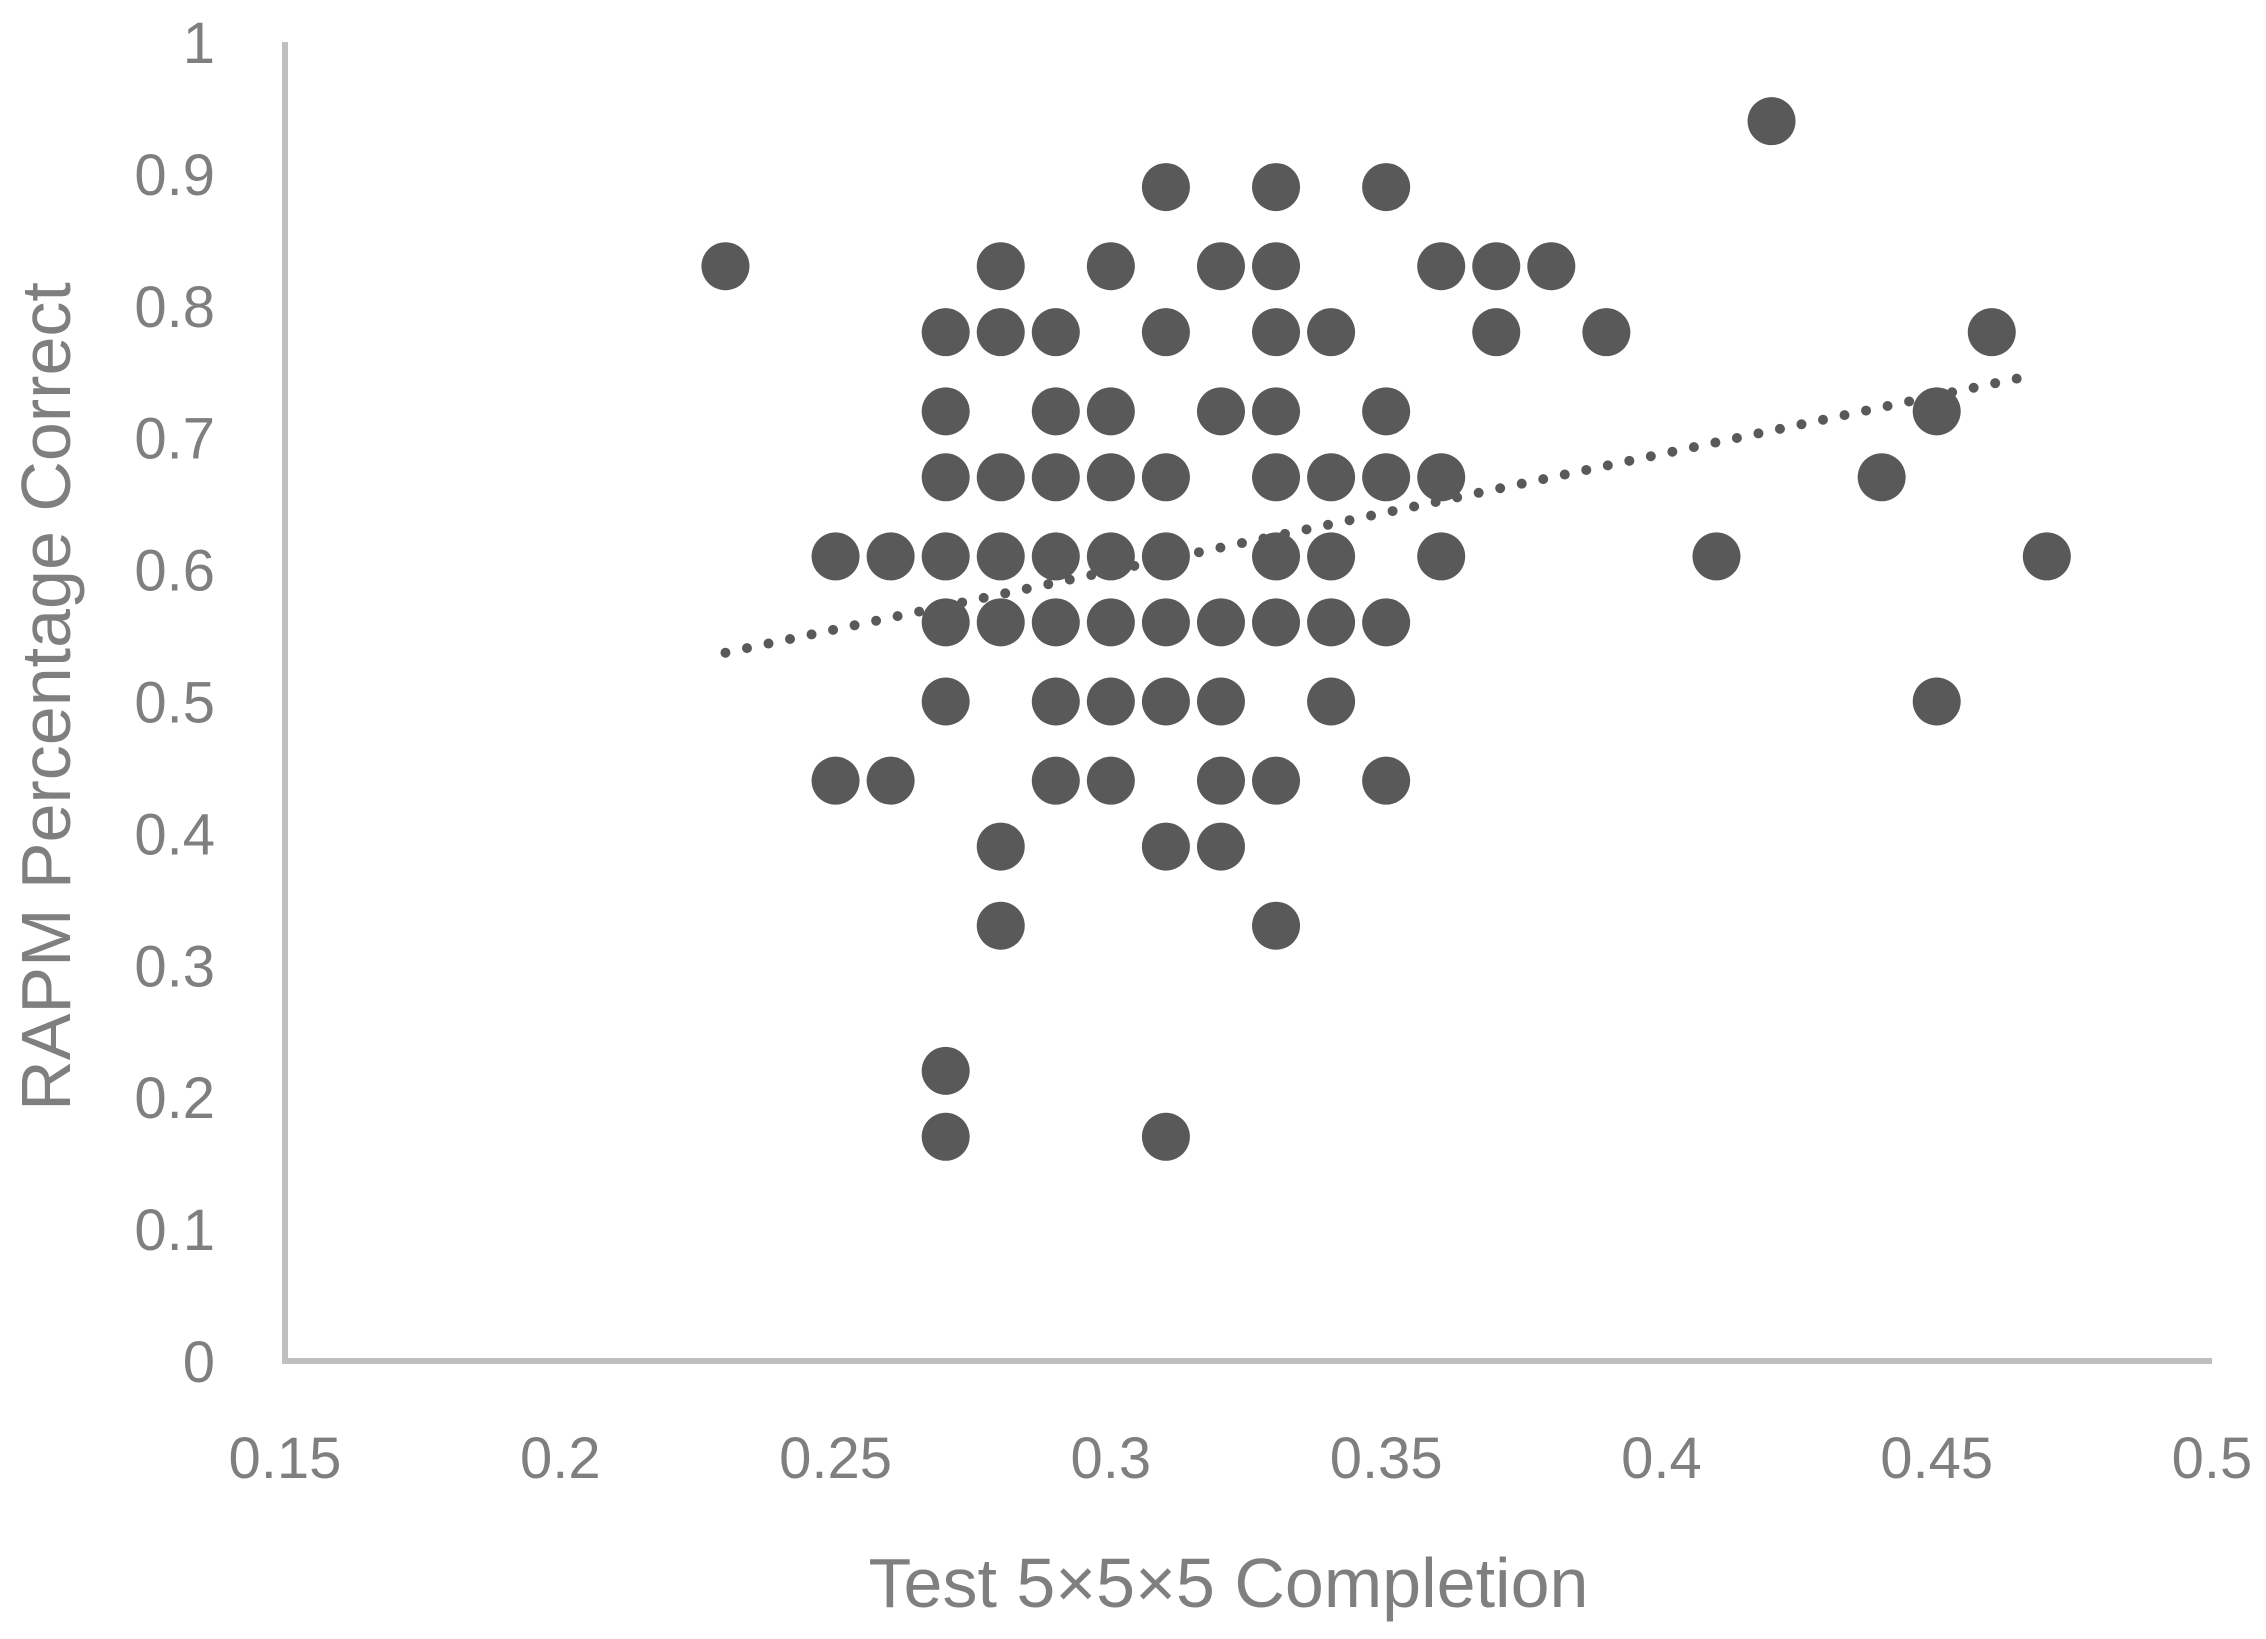  I want to click on y-tick-label: 0.2, so click(174, 1098).